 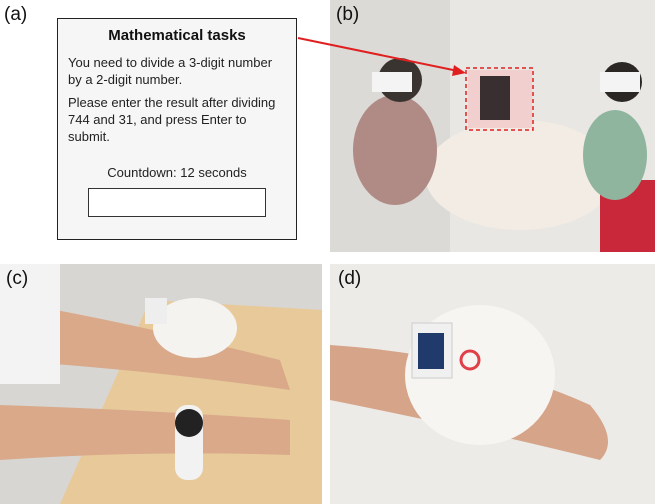 I want to click on arrow, so click(x=378, y=54).